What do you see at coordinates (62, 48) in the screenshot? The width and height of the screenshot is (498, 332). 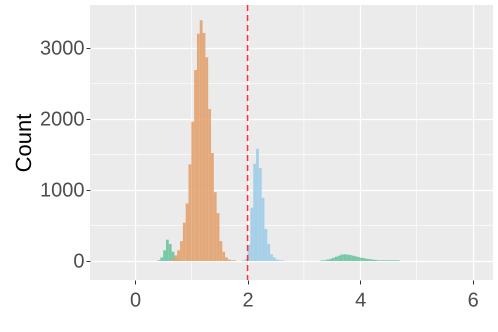 I see `y-tick-label: 3000` at bounding box center [62, 48].